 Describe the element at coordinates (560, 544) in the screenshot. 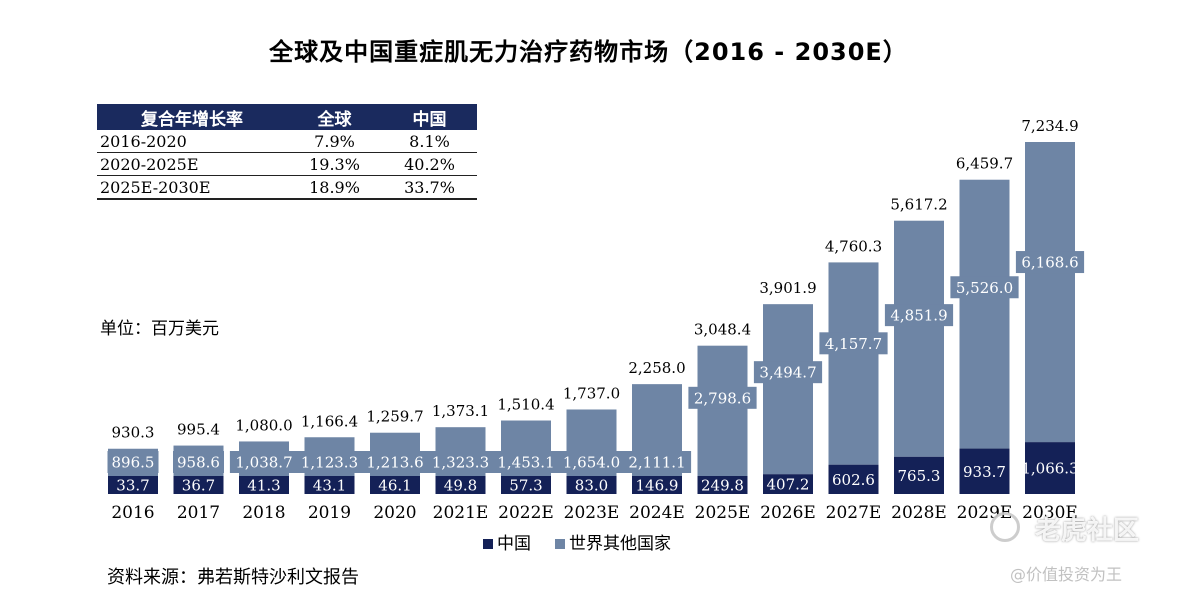

I see `legend-swatch-rest-of-world` at that location.